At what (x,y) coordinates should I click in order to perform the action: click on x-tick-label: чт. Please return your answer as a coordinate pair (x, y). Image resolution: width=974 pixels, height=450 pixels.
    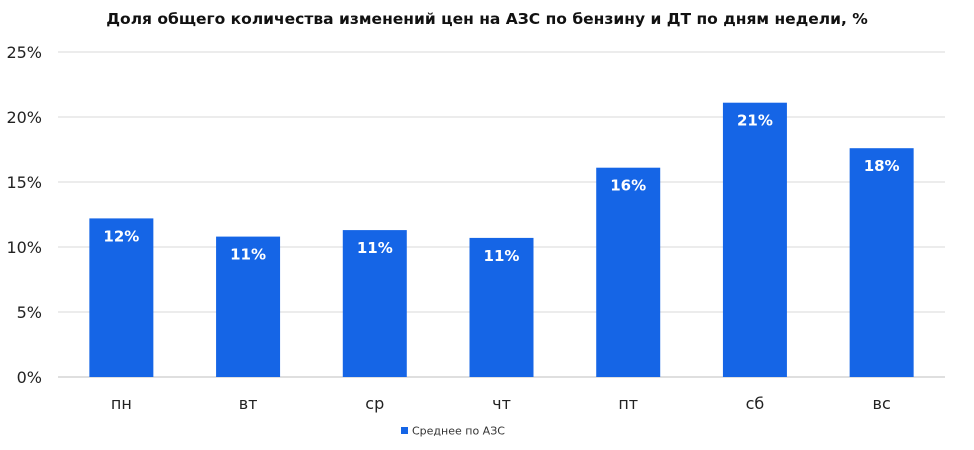
    Looking at the image, I should click on (501, 403).